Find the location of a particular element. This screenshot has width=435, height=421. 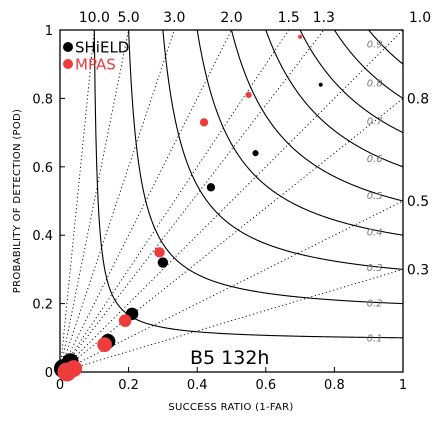

panel-annotation: B5 132h is located at coordinates (229, 358).